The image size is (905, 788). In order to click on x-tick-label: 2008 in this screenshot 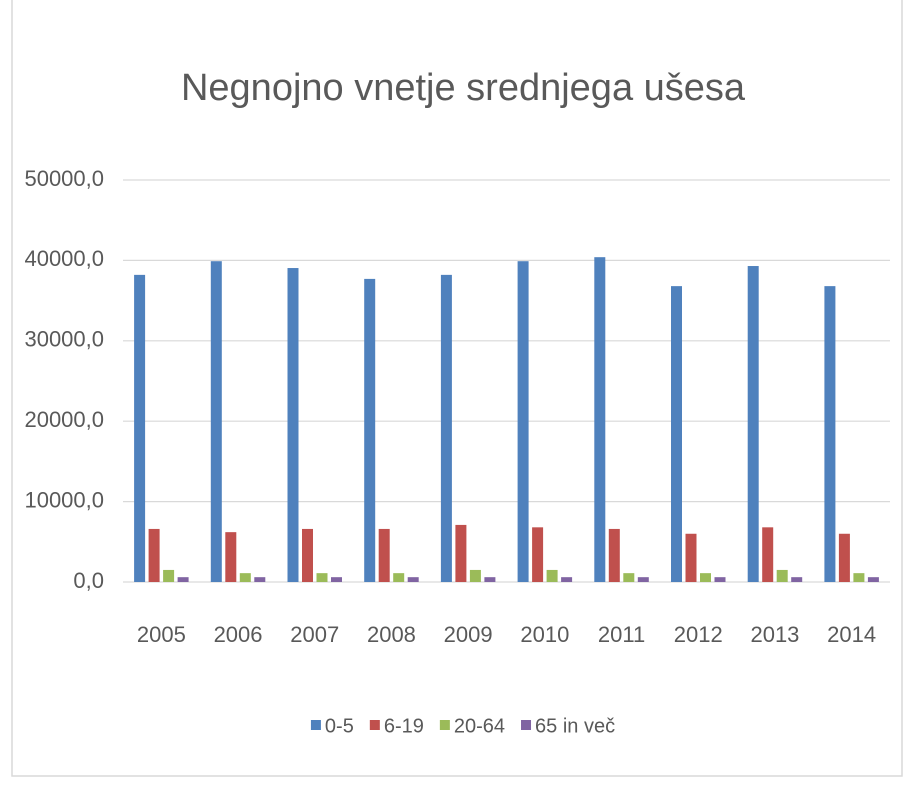, I will do `click(391, 634)`.